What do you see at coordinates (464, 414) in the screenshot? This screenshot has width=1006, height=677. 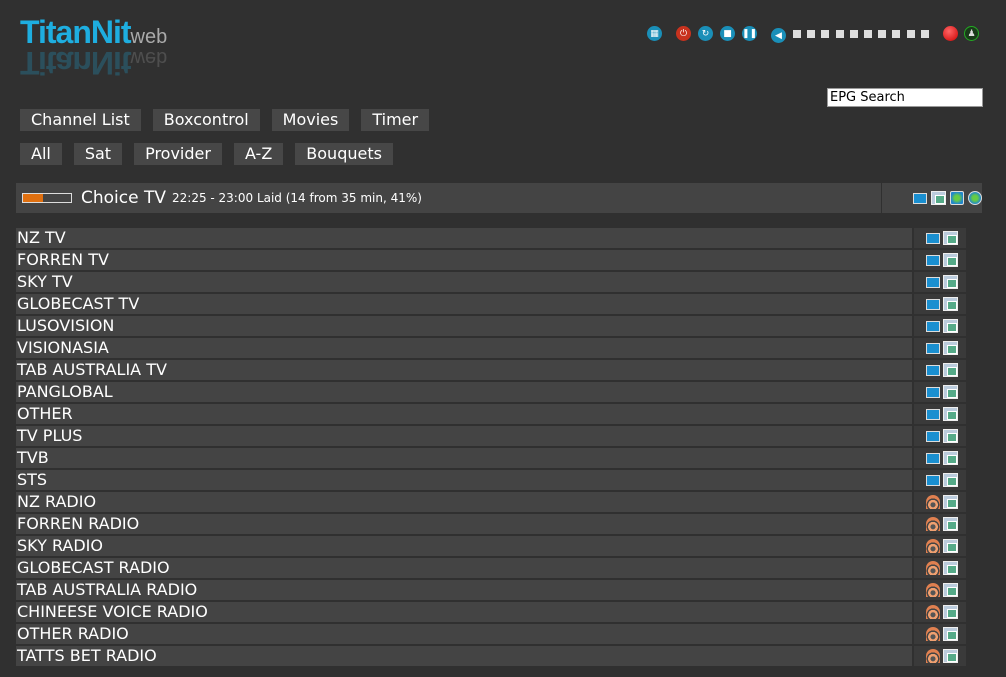 I see `bouquet-name: OTHER` at bounding box center [464, 414].